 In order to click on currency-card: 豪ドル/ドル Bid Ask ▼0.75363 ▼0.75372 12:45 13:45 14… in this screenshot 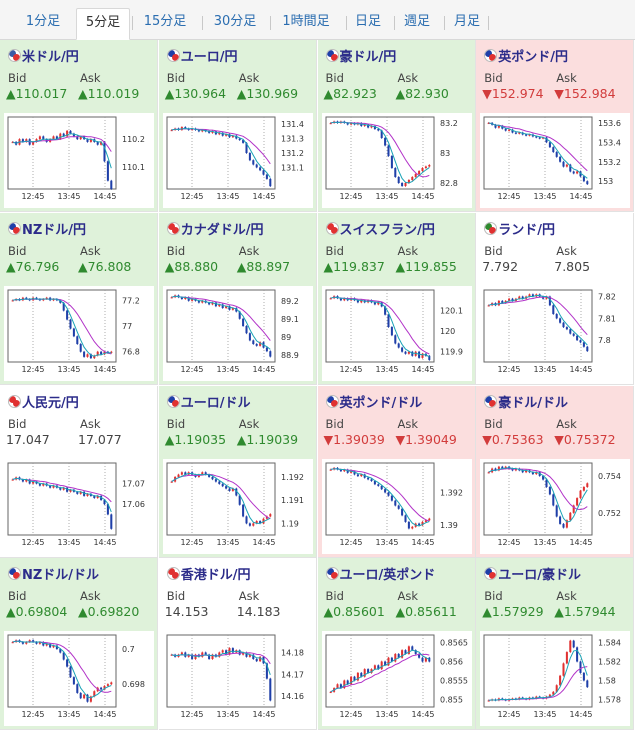, I will do `click(555, 471)`.